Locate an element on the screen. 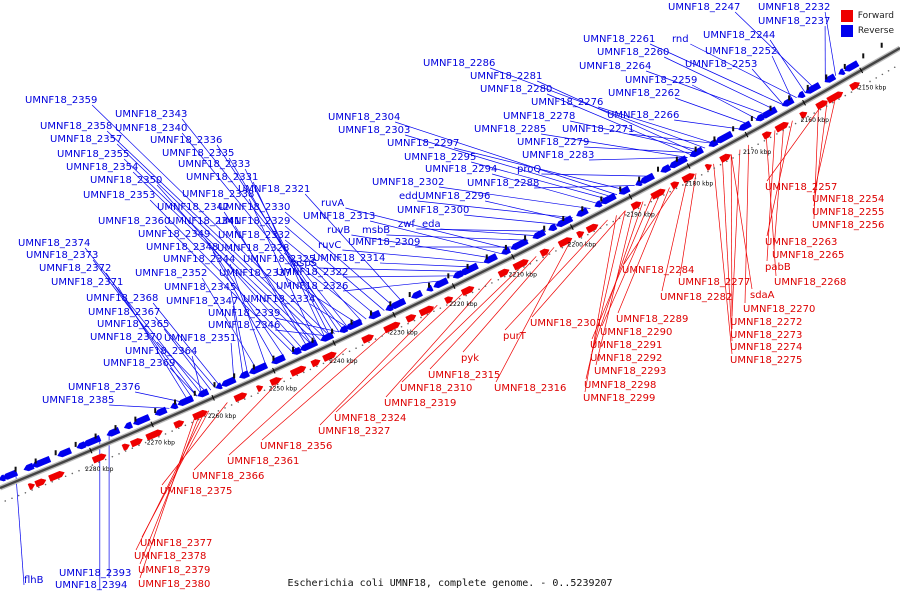 Image resolution: width=900 pixels, height=600 pixels. reverse-gene-label: UMNF18_2337 is located at coordinates (255, 273).